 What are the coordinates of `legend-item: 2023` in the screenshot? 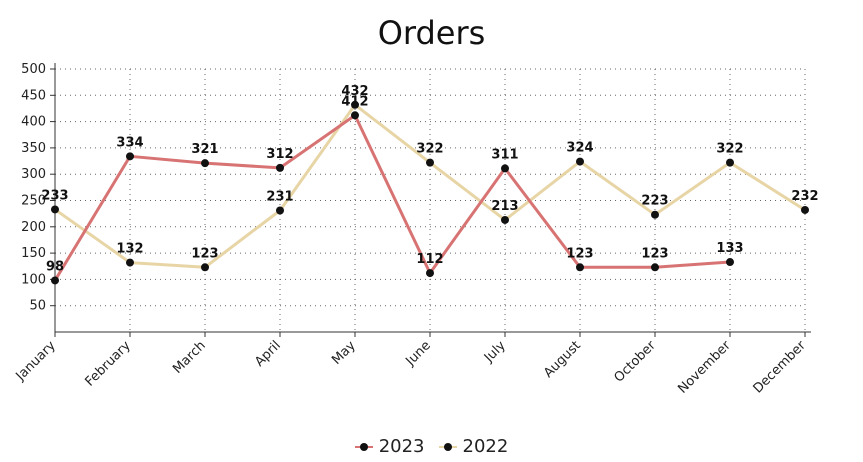 It's located at (389, 446).